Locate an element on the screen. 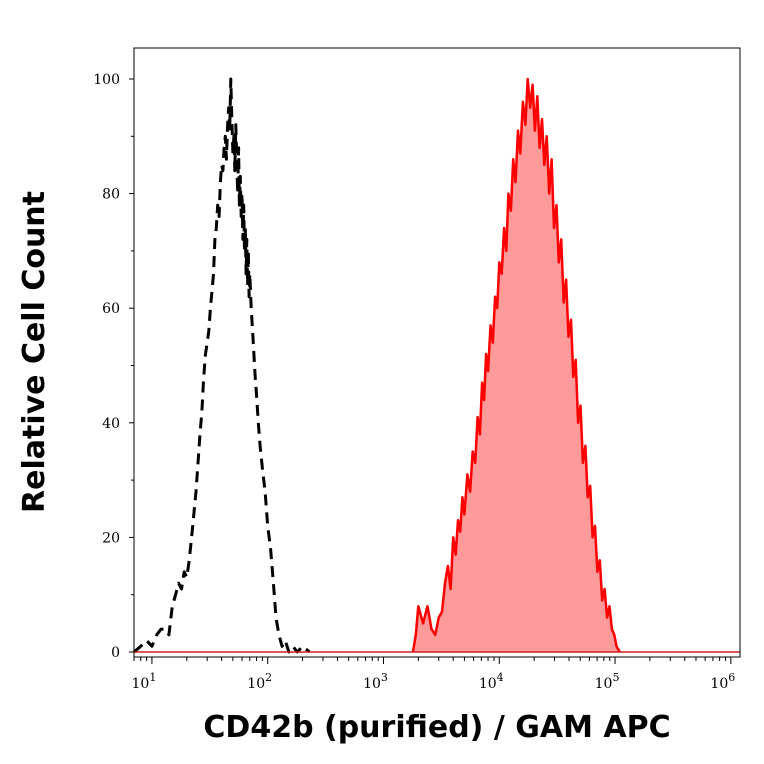 The image size is (764, 764). x-axis-title: CD42b (purified) / GAM APC is located at coordinates (436, 727).